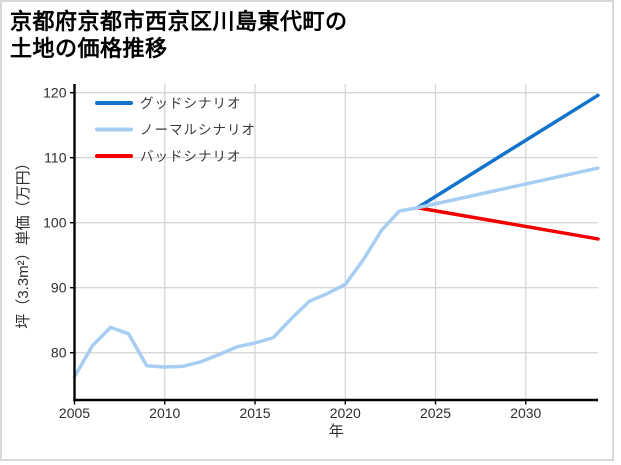 This screenshot has height=465, width=621. What do you see at coordinates (59, 288) in the screenshot?
I see `y-tick-label: 90` at bounding box center [59, 288].